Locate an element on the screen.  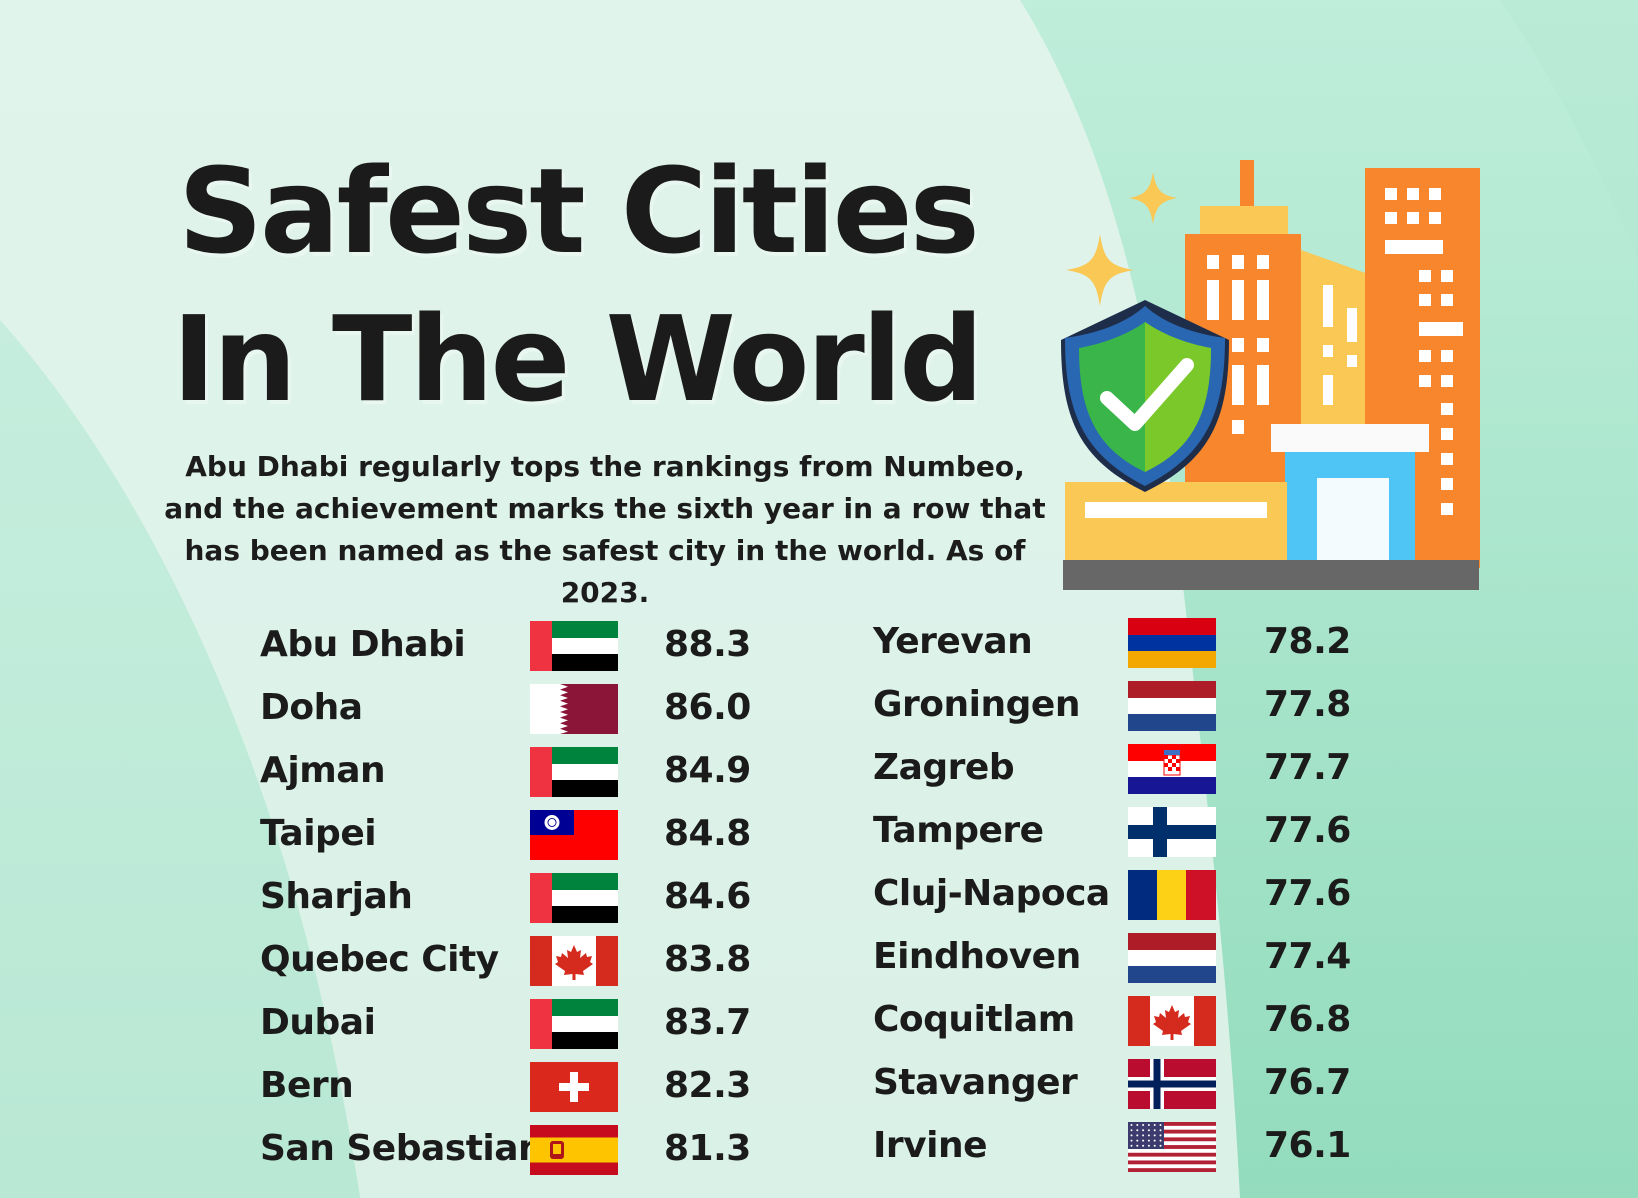
title-line-1: Safest Cities is located at coordinates (579, 211).